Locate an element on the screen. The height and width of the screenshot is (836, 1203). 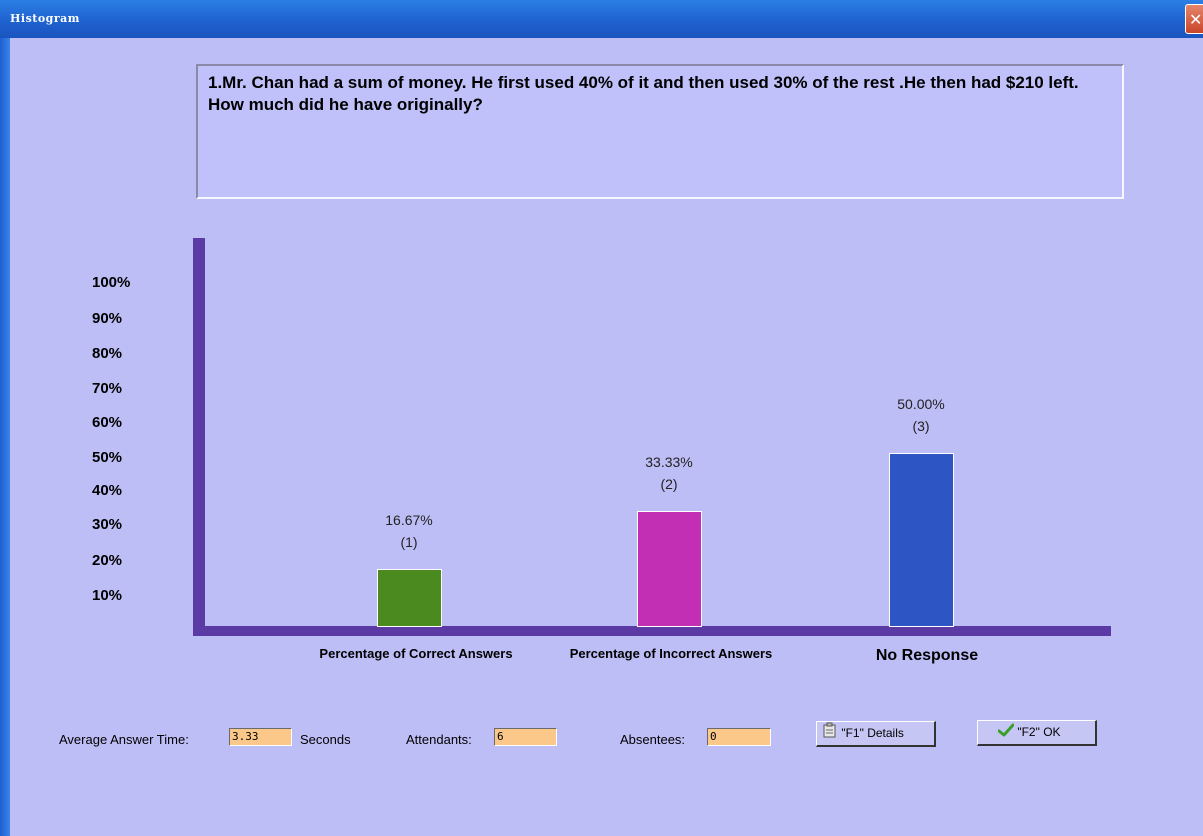
bar-count: (1) is located at coordinates (409, 542).